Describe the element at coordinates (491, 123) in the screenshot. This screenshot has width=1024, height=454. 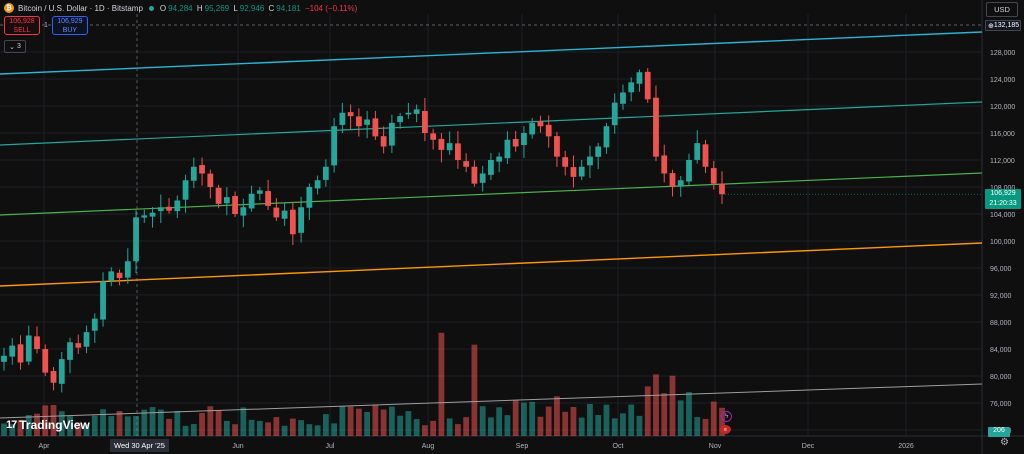
I see `channel-upper-line` at that location.